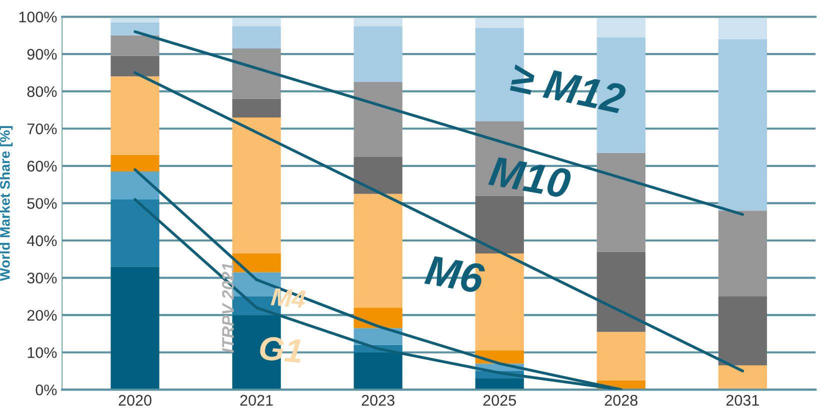  I want to click on x-tick-label: 2028, so click(621, 400).